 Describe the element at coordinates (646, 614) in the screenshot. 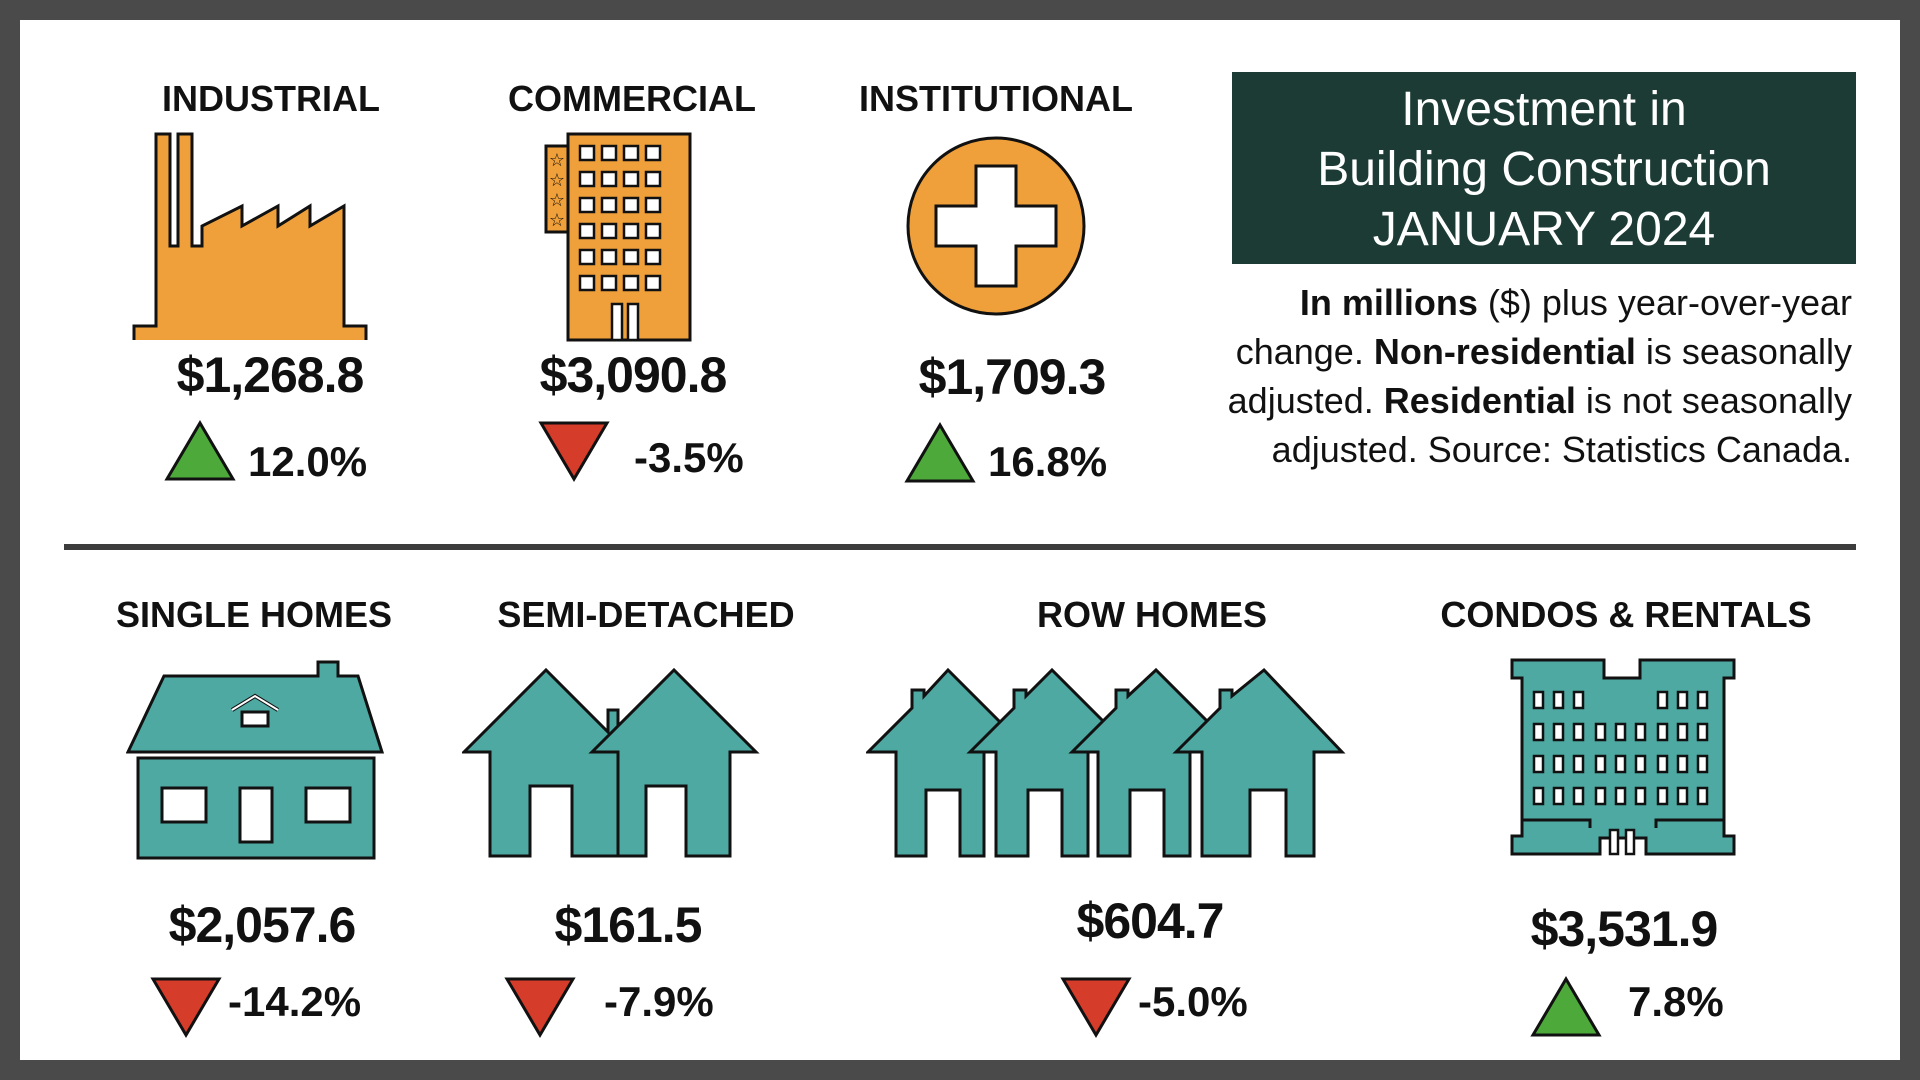

I see `category-label-semi-detached: SEMI-DETACHED` at that location.